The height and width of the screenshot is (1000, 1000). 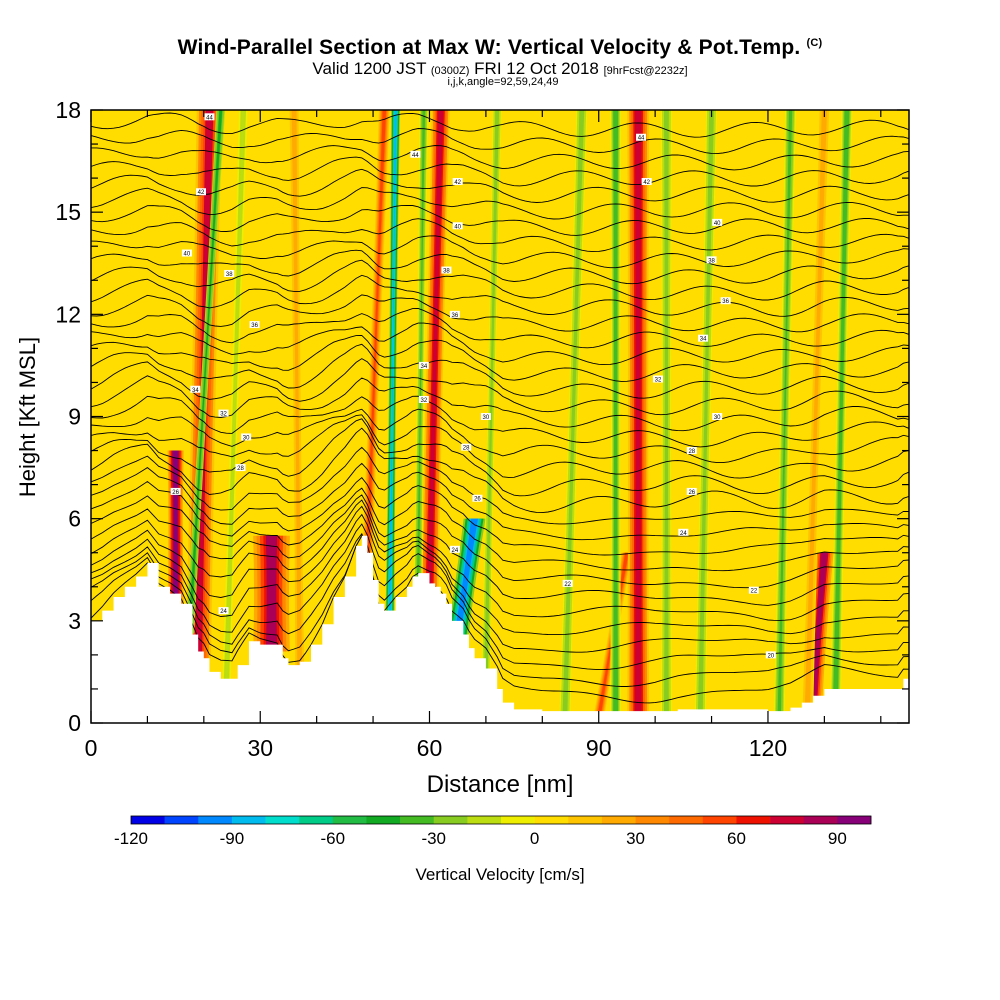 What do you see at coordinates (837, 838) in the screenshot?
I see `colorbar-tick-label: 90` at bounding box center [837, 838].